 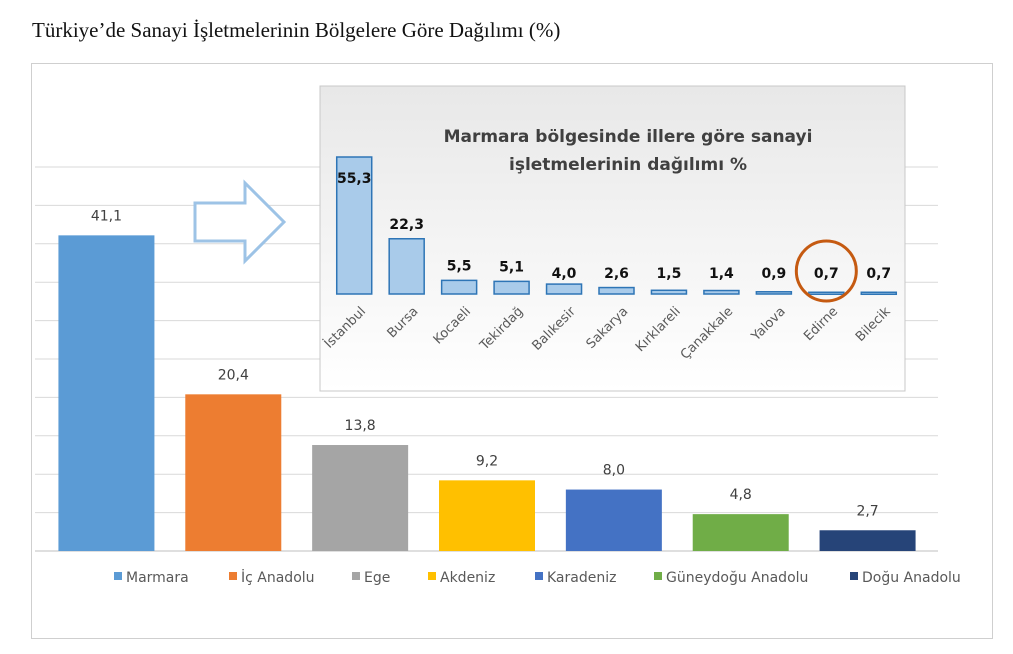 What do you see at coordinates (613, 520) in the screenshot?
I see `bar-karadeniz` at bounding box center [613, 520].